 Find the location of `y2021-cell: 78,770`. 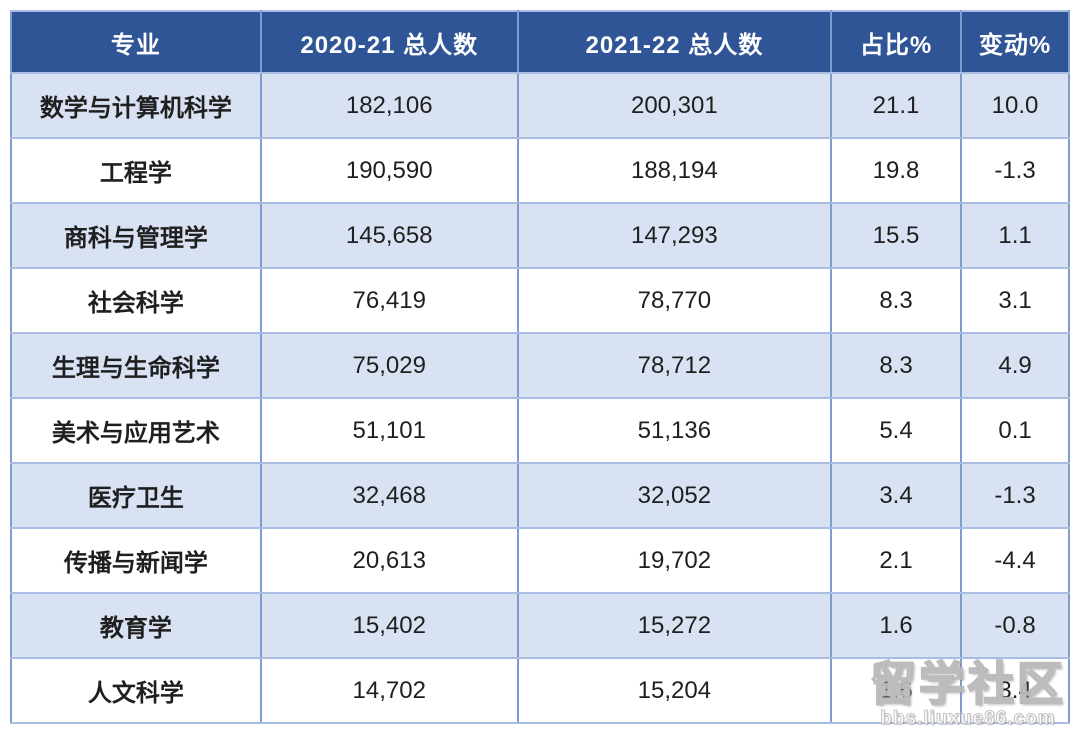

y2021-cell: 78,770 is located at coordinates (674, 300).